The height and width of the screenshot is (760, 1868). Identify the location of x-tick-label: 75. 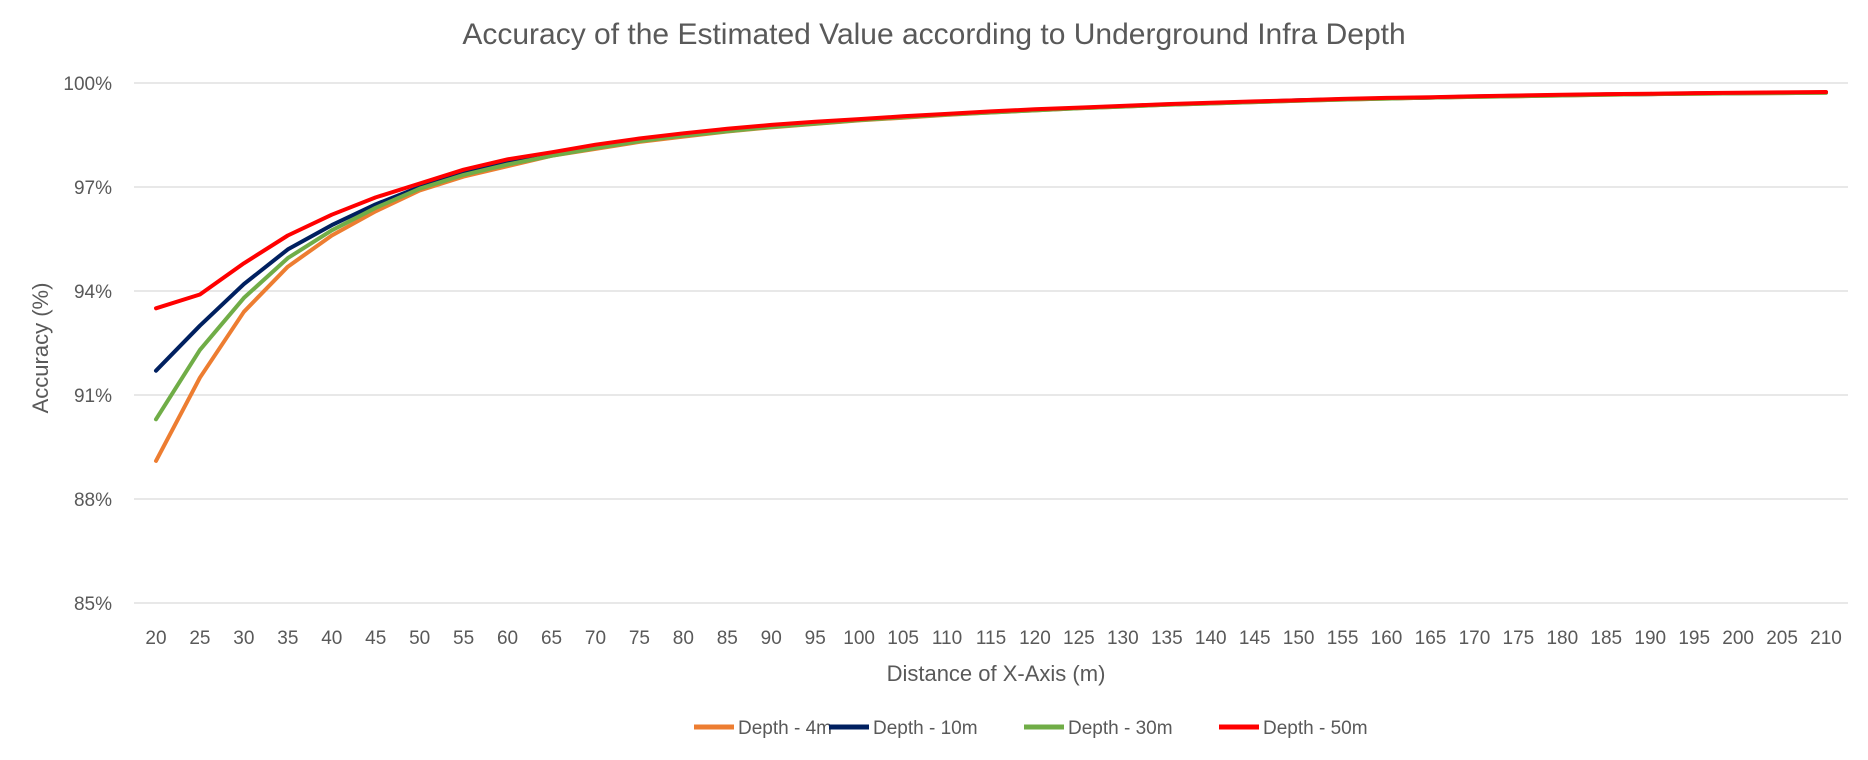
(639, 638).